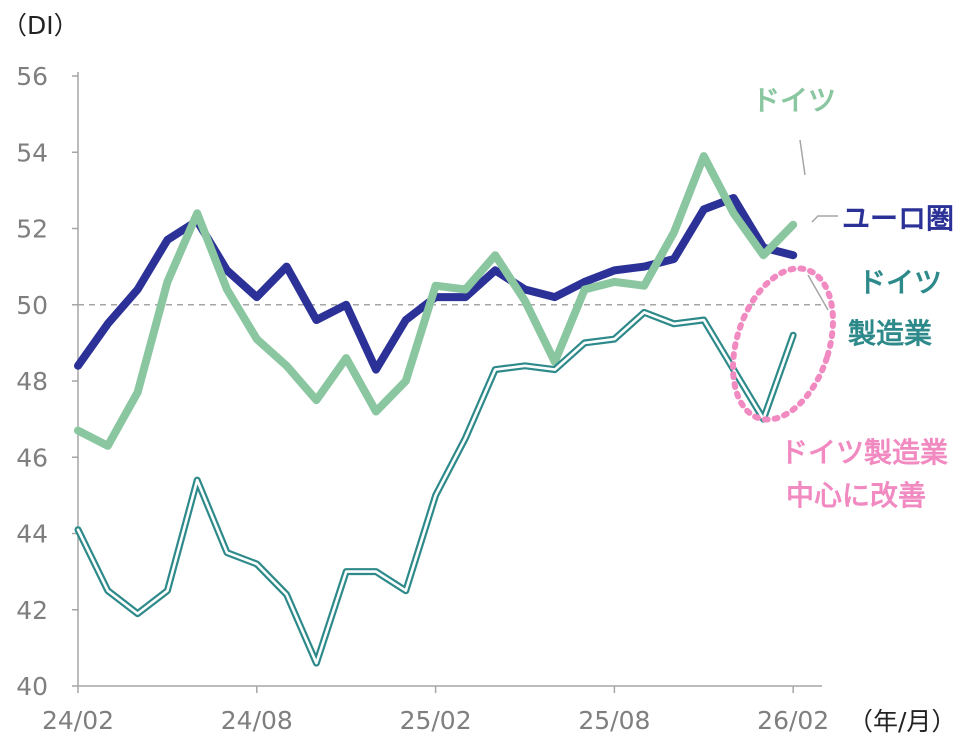 This screenshot has width=975, height=740. What do you see at coordinates (824, 219) in the screenshot?
I see `euro-label-leader` at bounding box center [824, 219].